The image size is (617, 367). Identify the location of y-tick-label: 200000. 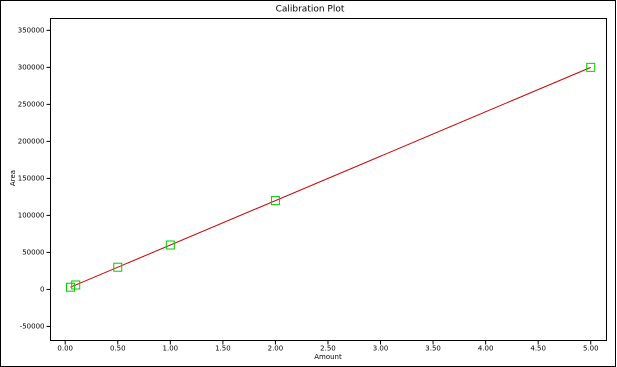
(31, 141).